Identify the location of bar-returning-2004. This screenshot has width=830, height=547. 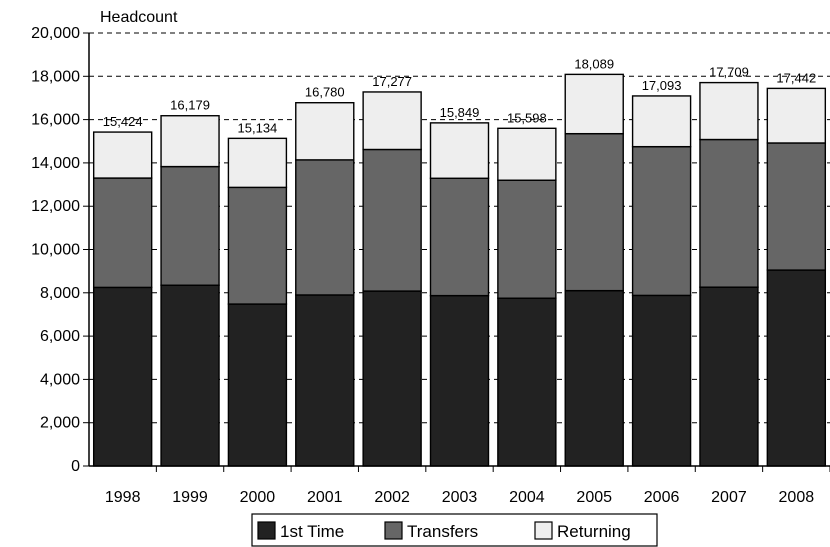
(527, 154).